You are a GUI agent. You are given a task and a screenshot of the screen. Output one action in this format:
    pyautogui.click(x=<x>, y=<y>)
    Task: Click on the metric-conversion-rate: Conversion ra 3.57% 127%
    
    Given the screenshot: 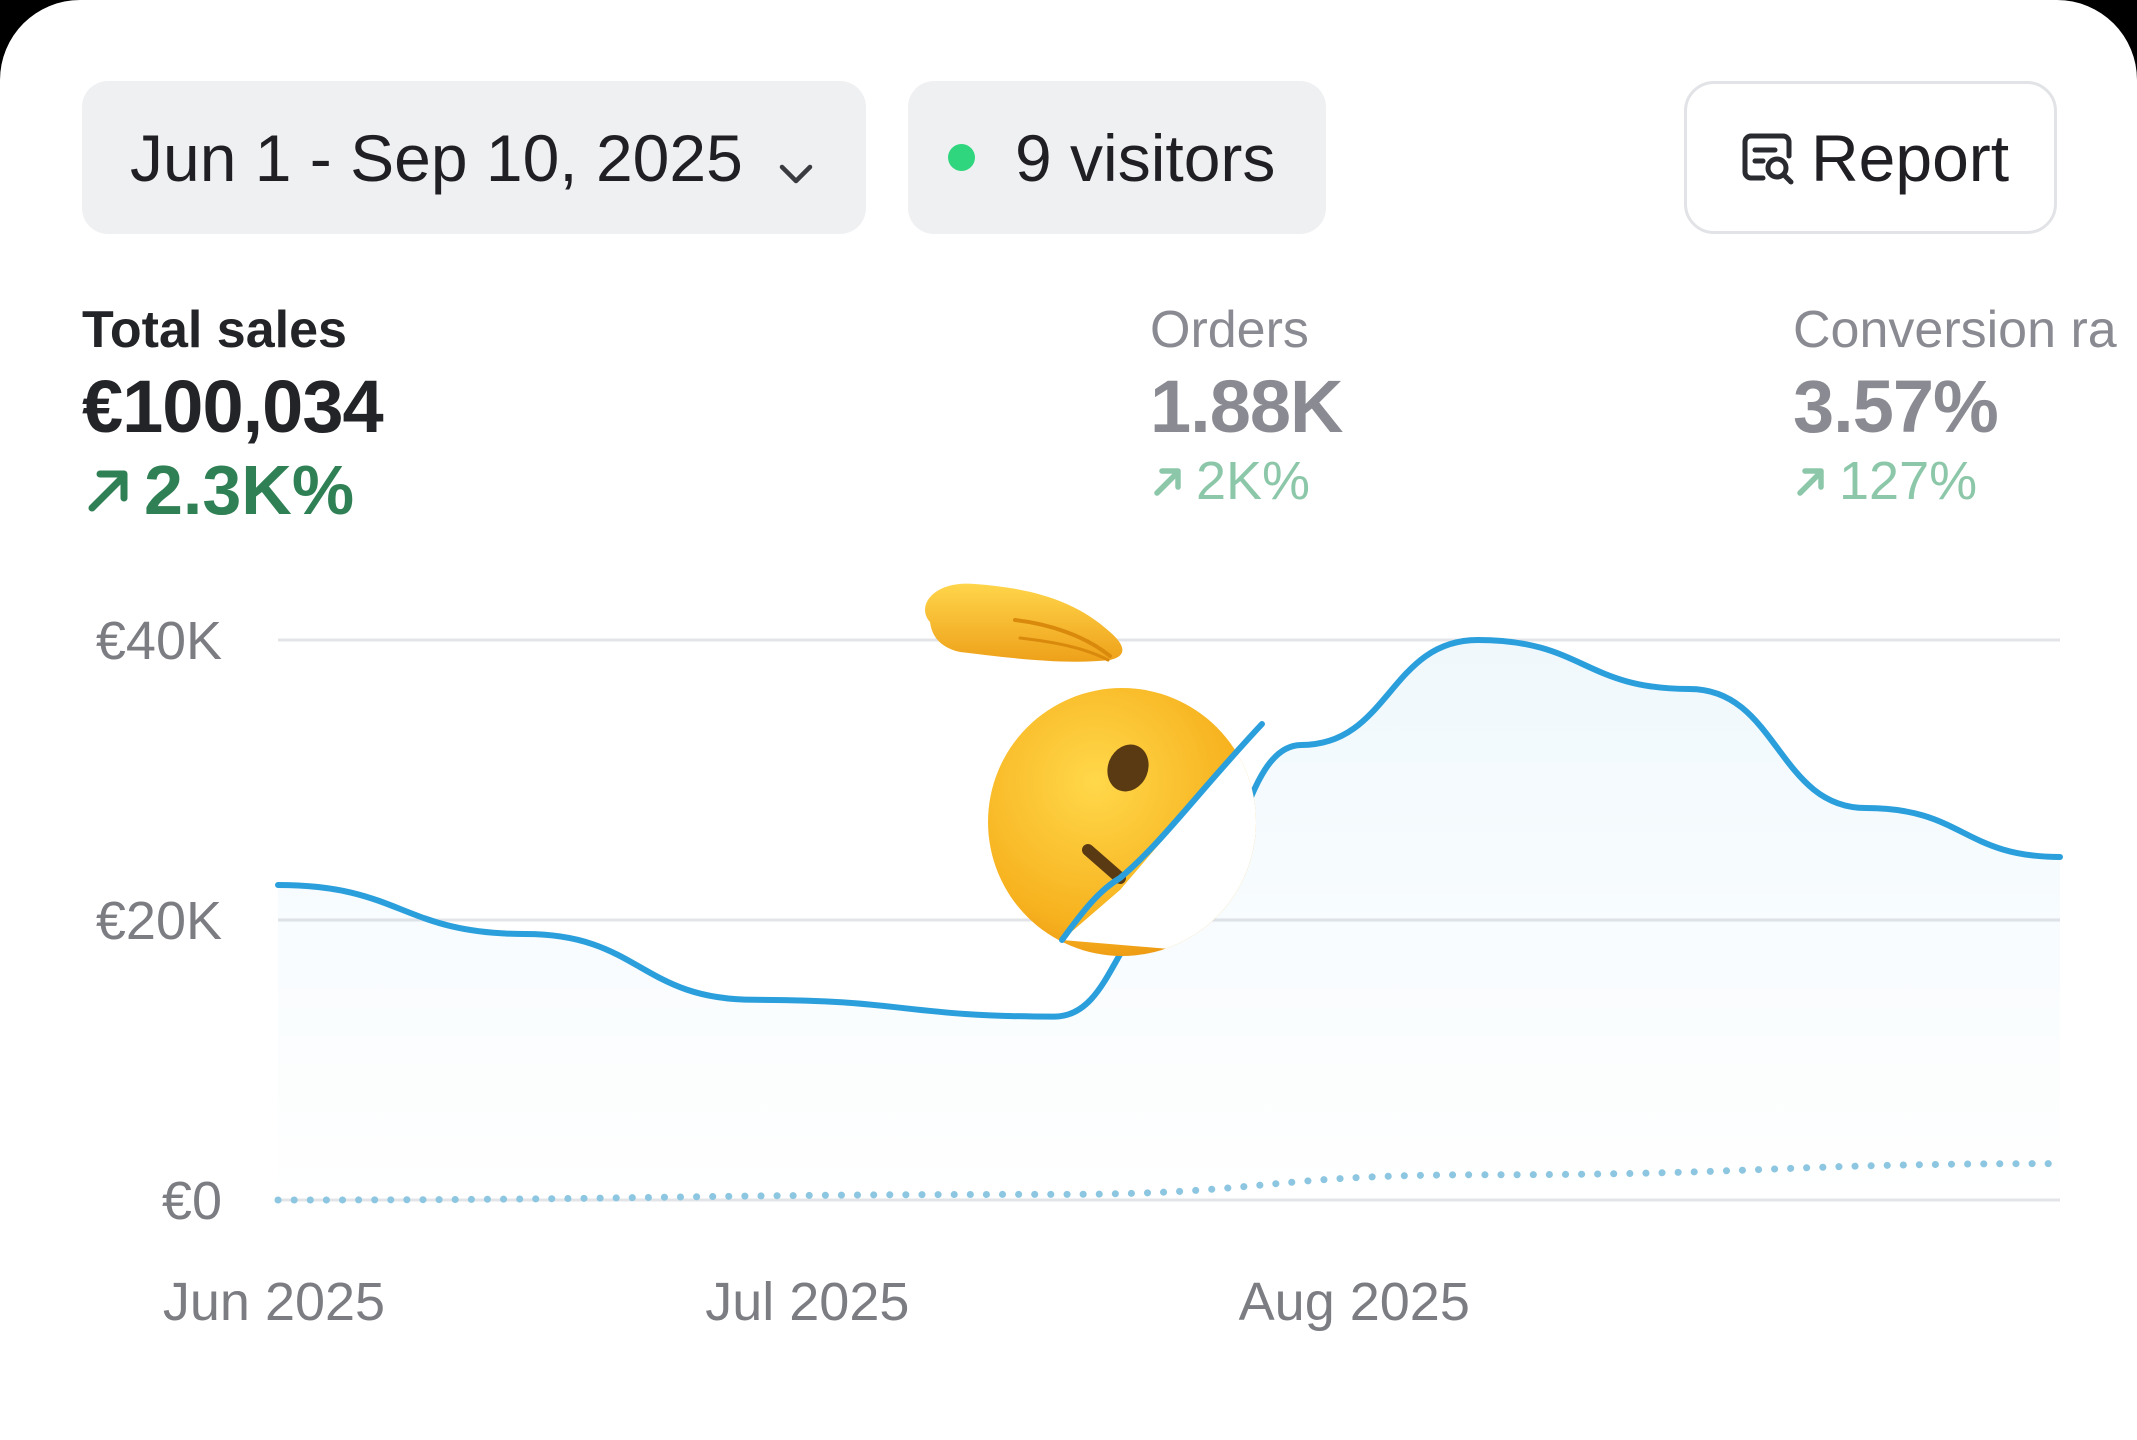 What is the action you would take?
    pyautogui.click(x=1955, y=406)
    